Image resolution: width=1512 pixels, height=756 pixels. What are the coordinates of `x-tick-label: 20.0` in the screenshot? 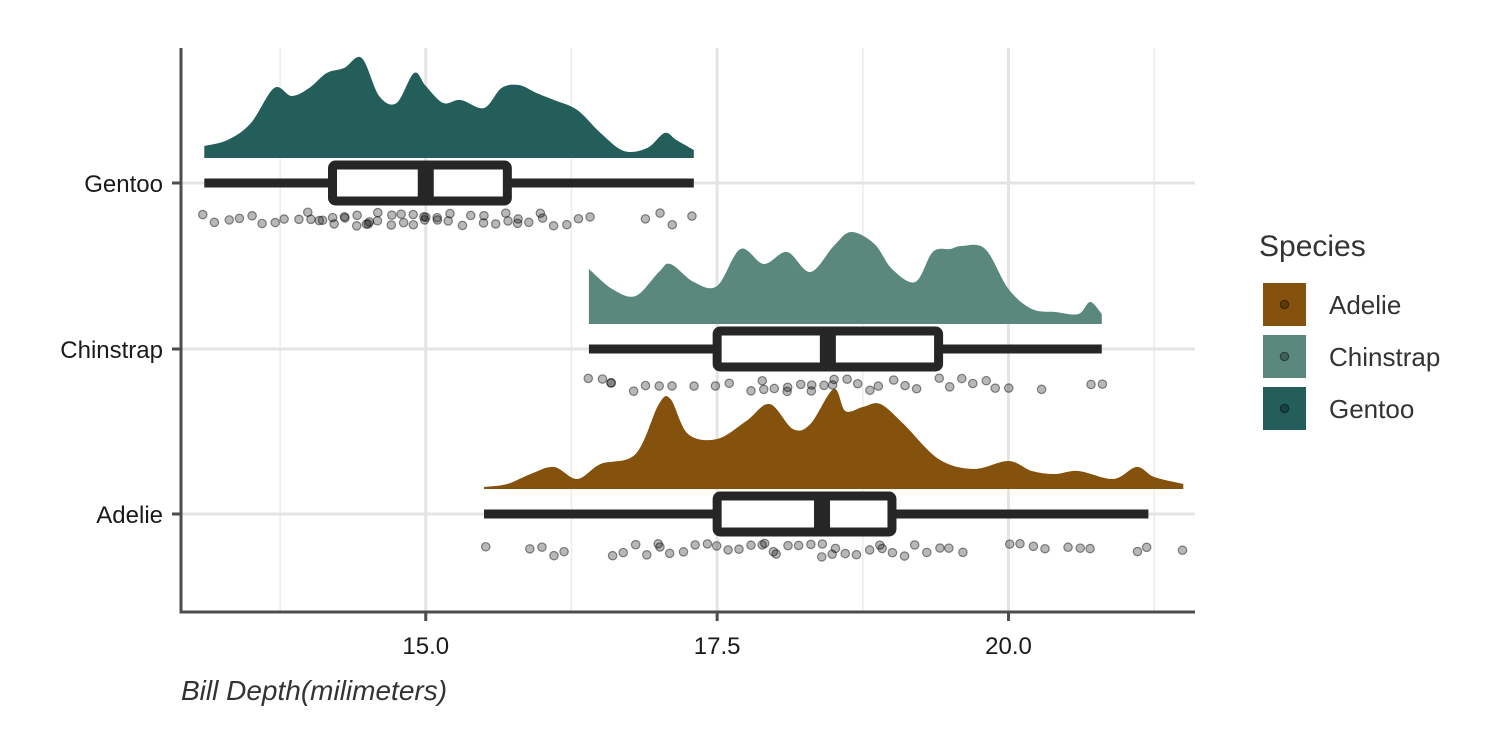 It's located at (1008, 646).